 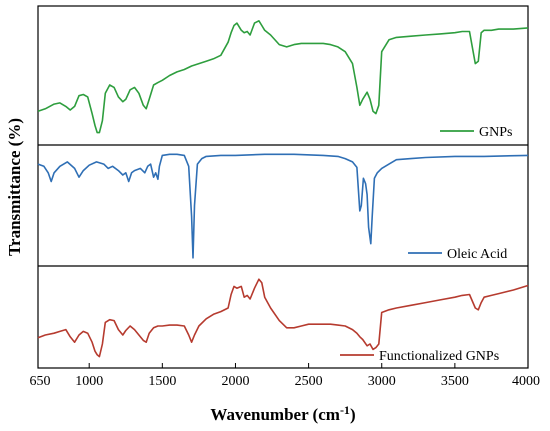 I want to click on x-axis-ticks: 650 1000 1500 2000 2500 3000 3500 4000, so click(x=285, y=376).